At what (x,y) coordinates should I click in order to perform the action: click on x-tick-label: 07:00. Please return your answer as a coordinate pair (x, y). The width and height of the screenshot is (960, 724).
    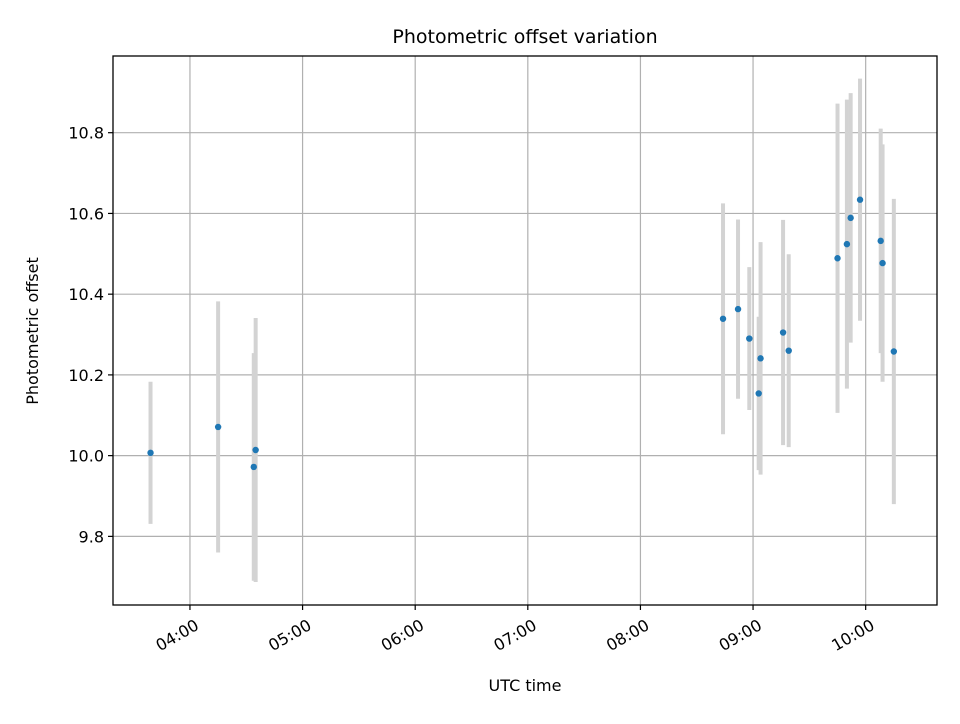
    Looking at the image, I should click on (514, 635).